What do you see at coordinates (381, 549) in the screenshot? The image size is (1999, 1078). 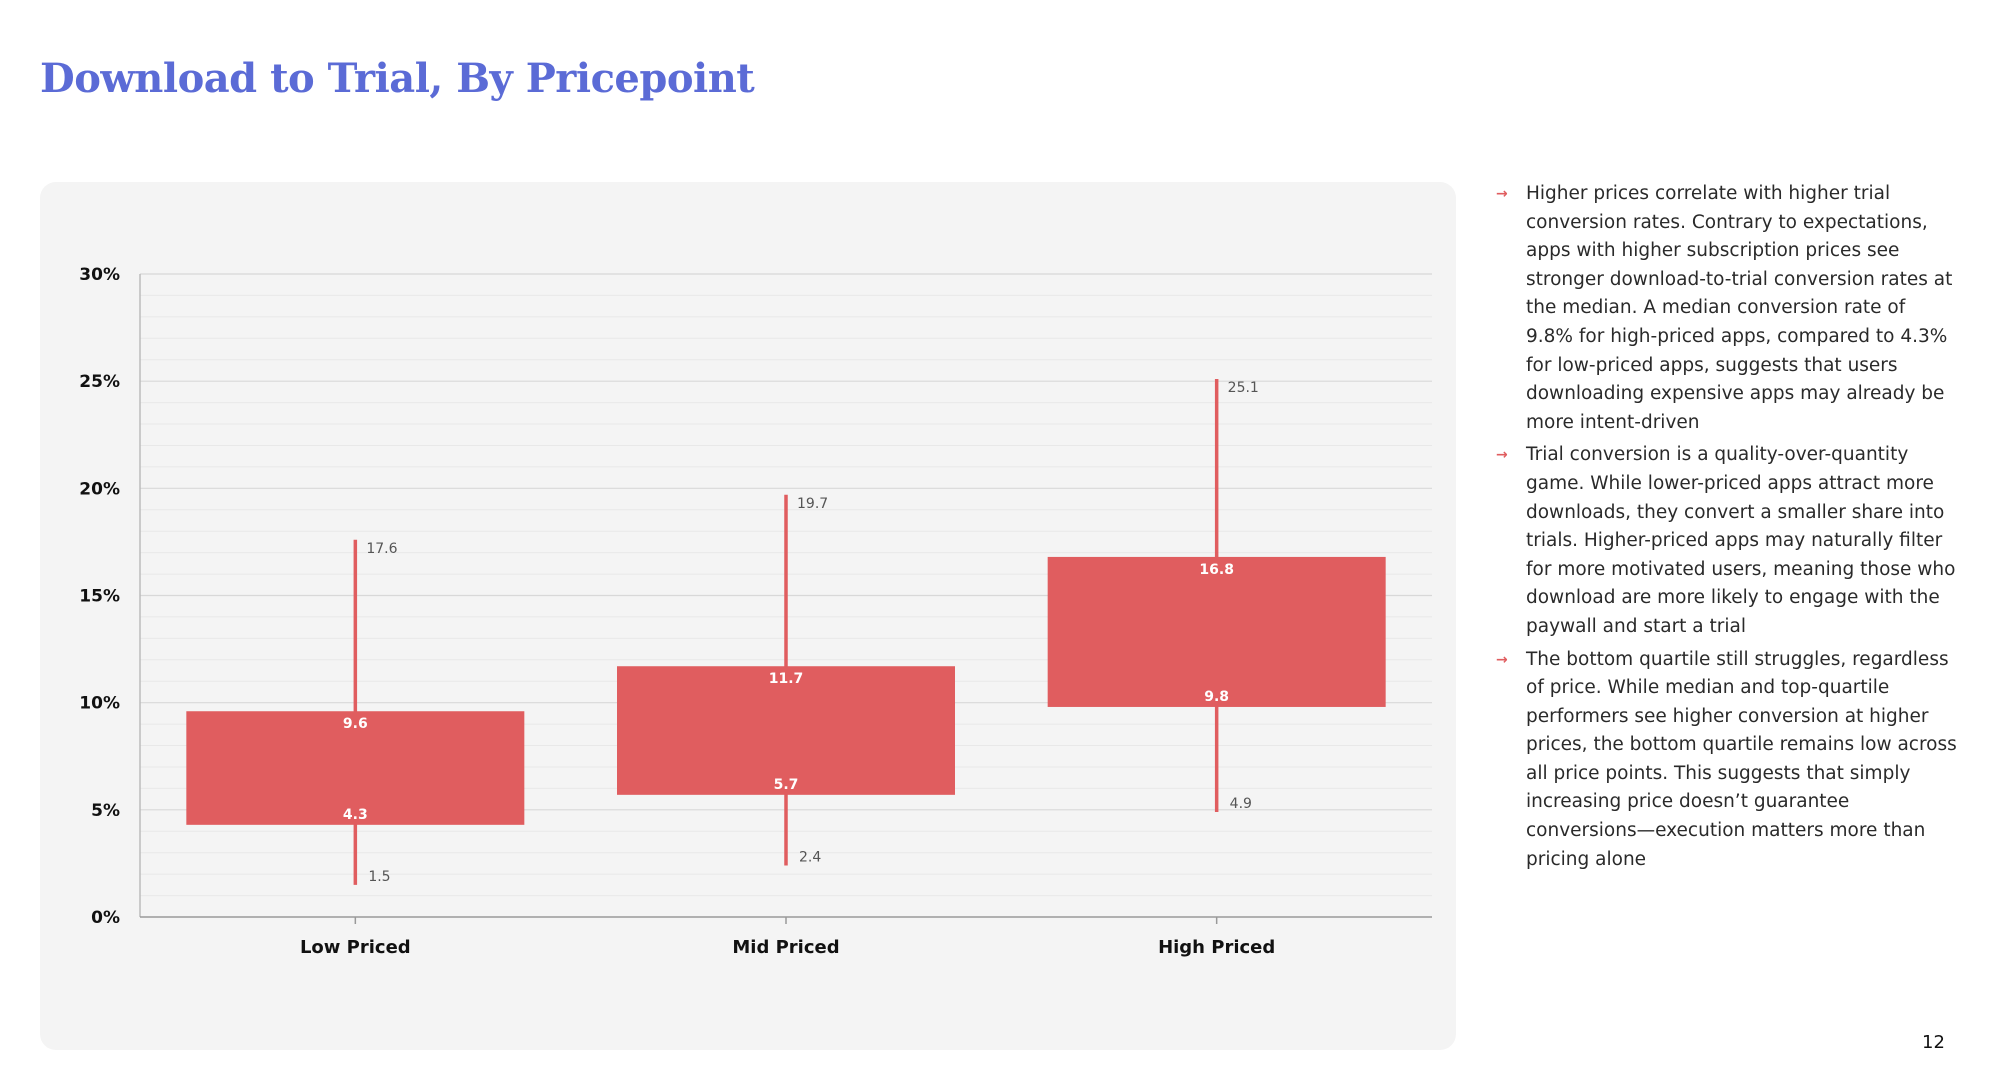 I see `max-value-label: 17.6` at bounding box center [381, 549].